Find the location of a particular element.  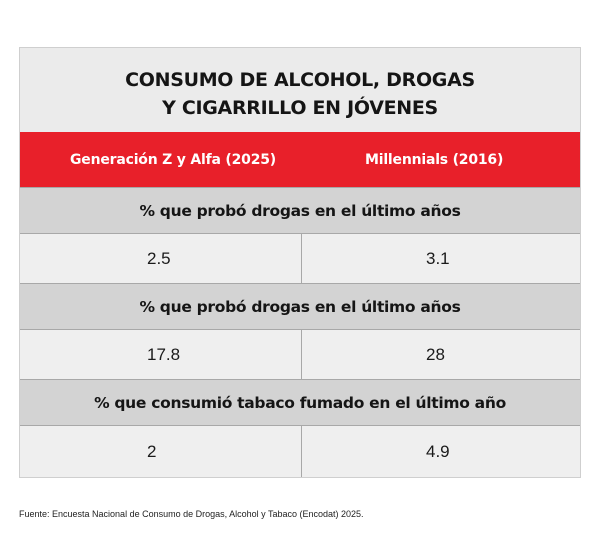

cell-gen-z-3: 2 is located at coordinates (161, 451).